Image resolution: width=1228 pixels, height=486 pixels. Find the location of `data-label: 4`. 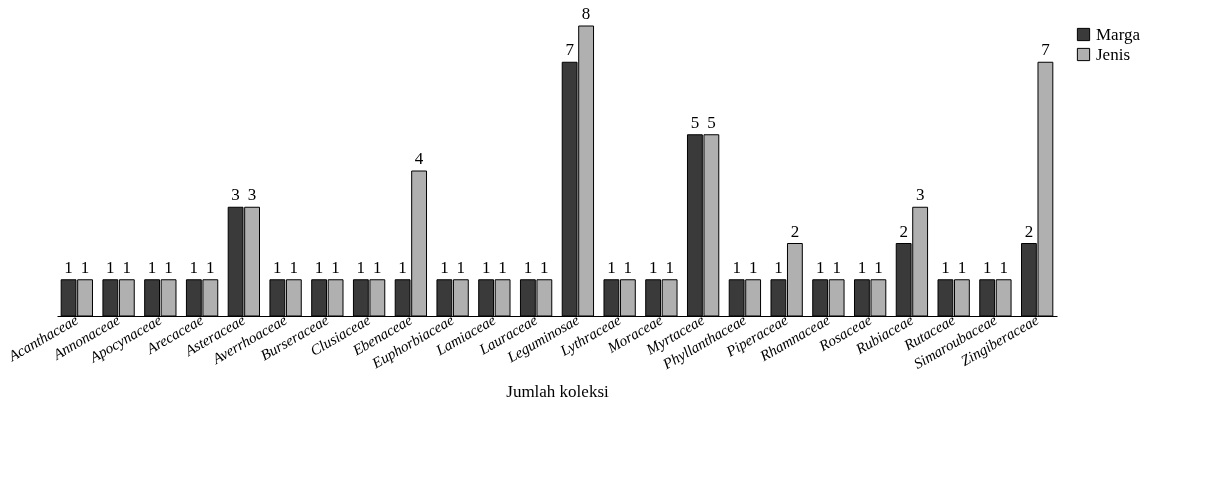

data-label: 4 is located at coordinates (419, 158).